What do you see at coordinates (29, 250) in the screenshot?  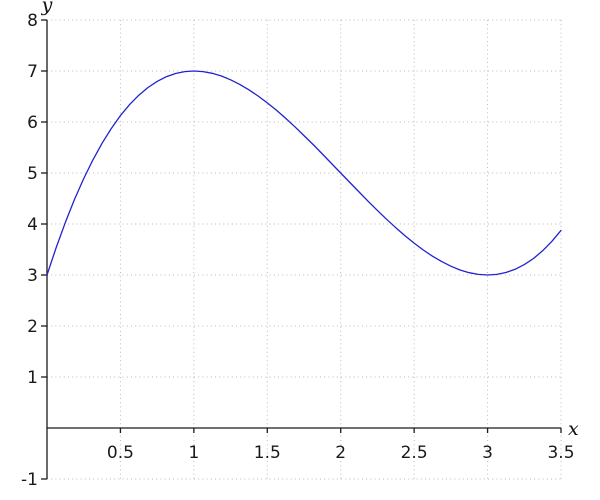 I see `y-tick-labels: 8 7 6 5 4 3 2 1 -1` at bounding box center [29, 250].